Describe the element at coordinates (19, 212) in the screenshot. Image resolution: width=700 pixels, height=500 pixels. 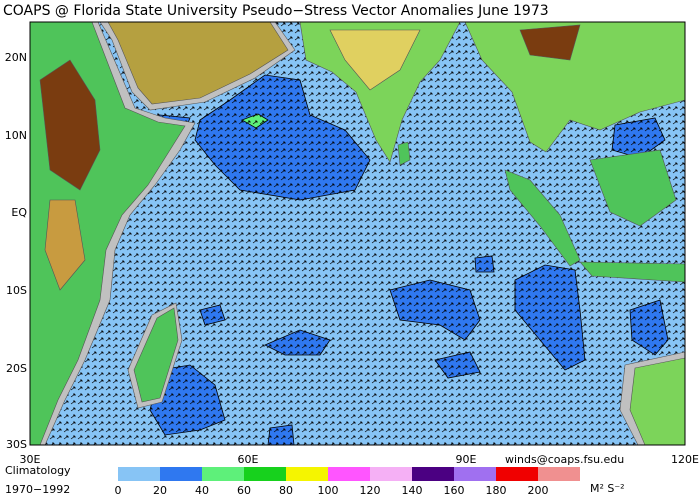
I see `lat-label: EQ` at that location.